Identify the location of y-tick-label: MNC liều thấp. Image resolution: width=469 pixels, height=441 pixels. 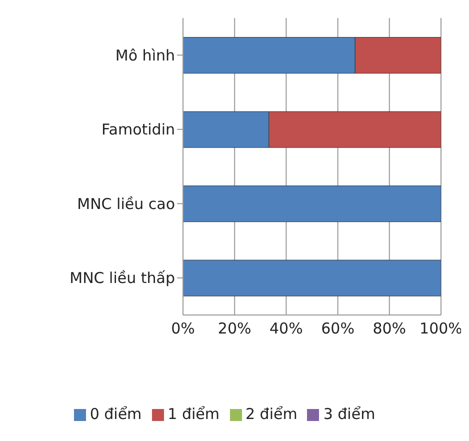
(122, 278).